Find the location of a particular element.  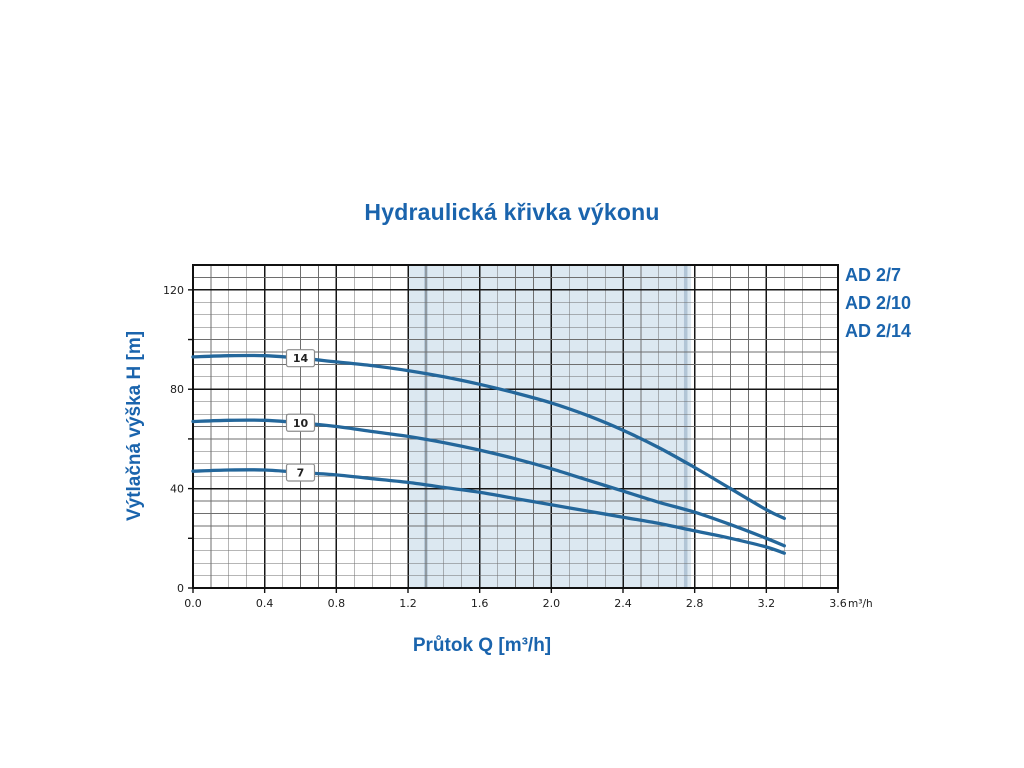

legend: AD 2/7 AD 2/10 AD 2/14 is located at coordinates (878, 303).